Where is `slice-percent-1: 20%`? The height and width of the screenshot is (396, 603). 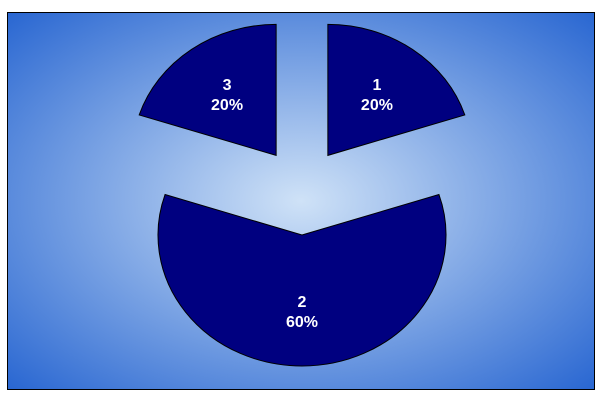 slice-percent-1: 20% is located at coordinates (377, 105).